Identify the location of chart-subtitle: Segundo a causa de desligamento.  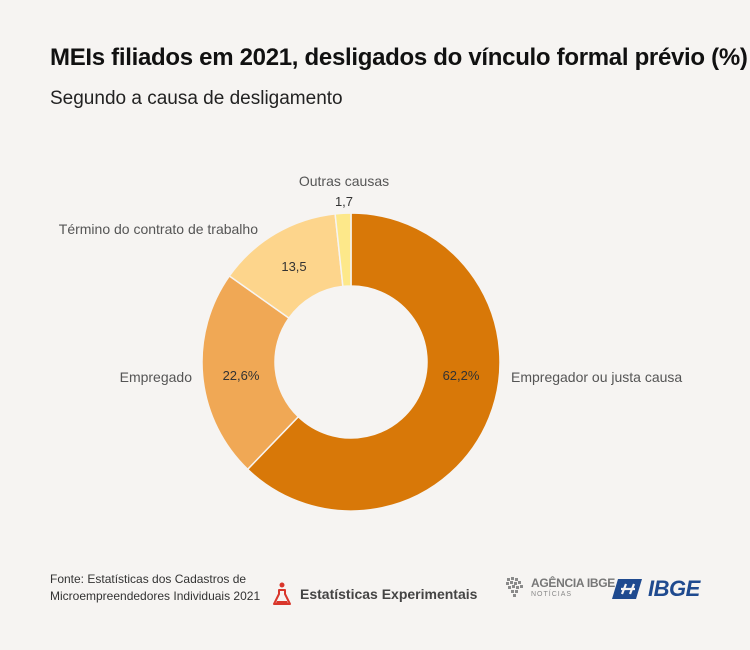
(196, 98).